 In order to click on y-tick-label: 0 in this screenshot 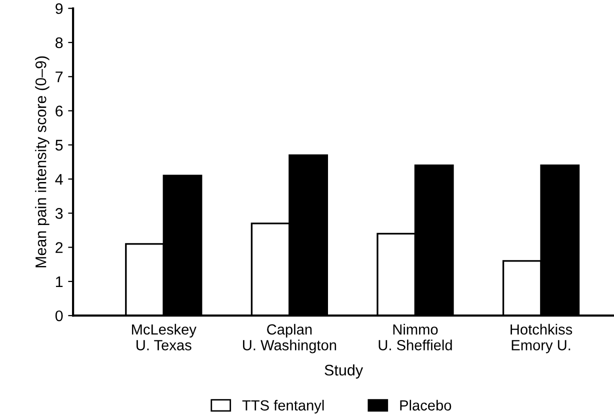, I will do `click(59, 316)`.